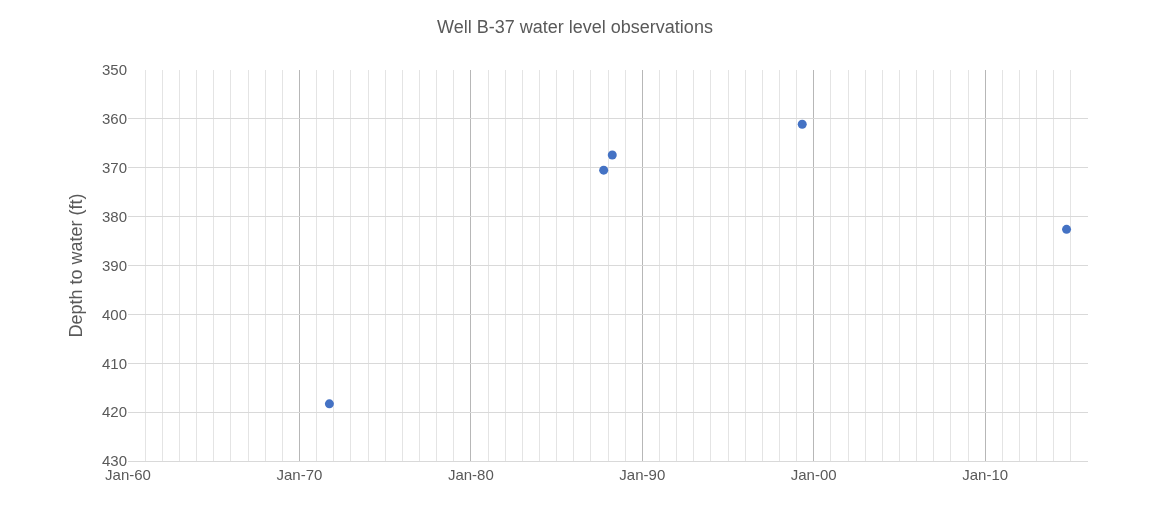 This screenshot has width=1150, height=517. What do you see at coordinates (114, 119) in the screenshot?
I see `y-tick-label: 360` at bounding box center [114, 119].